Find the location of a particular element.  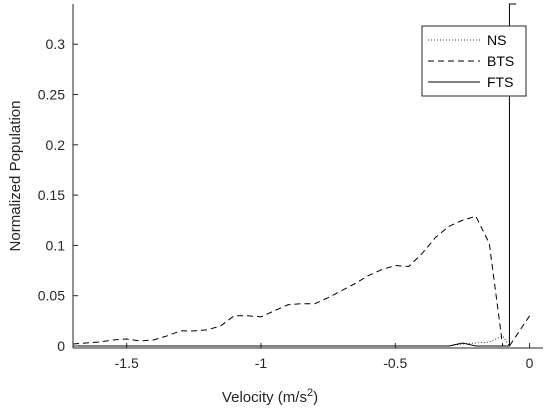

y-tick-label: 0 is located at coordinates (61, 346).